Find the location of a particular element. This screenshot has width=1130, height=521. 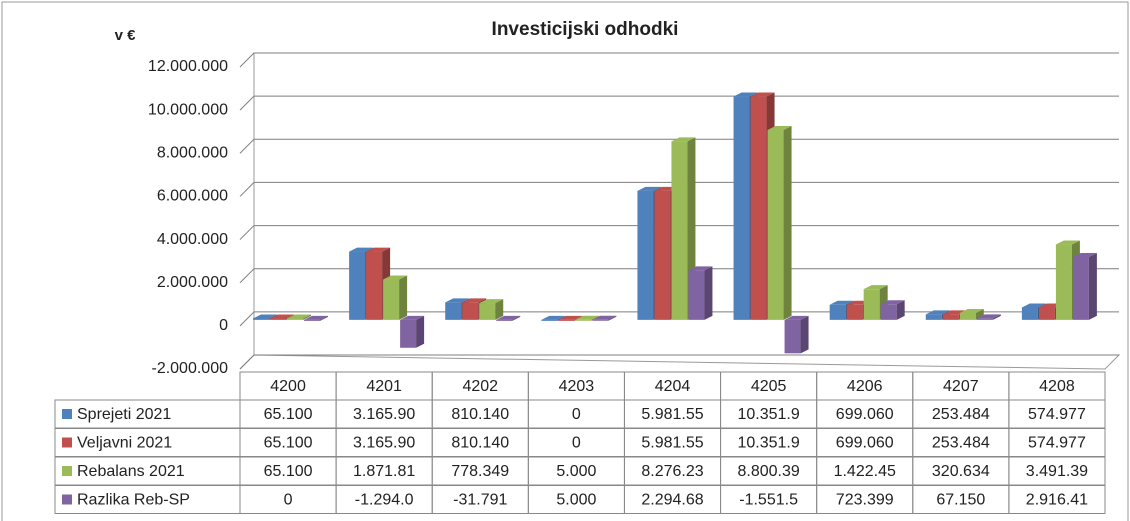

table-value: 574.977 is located at coordinates (1057, 443).